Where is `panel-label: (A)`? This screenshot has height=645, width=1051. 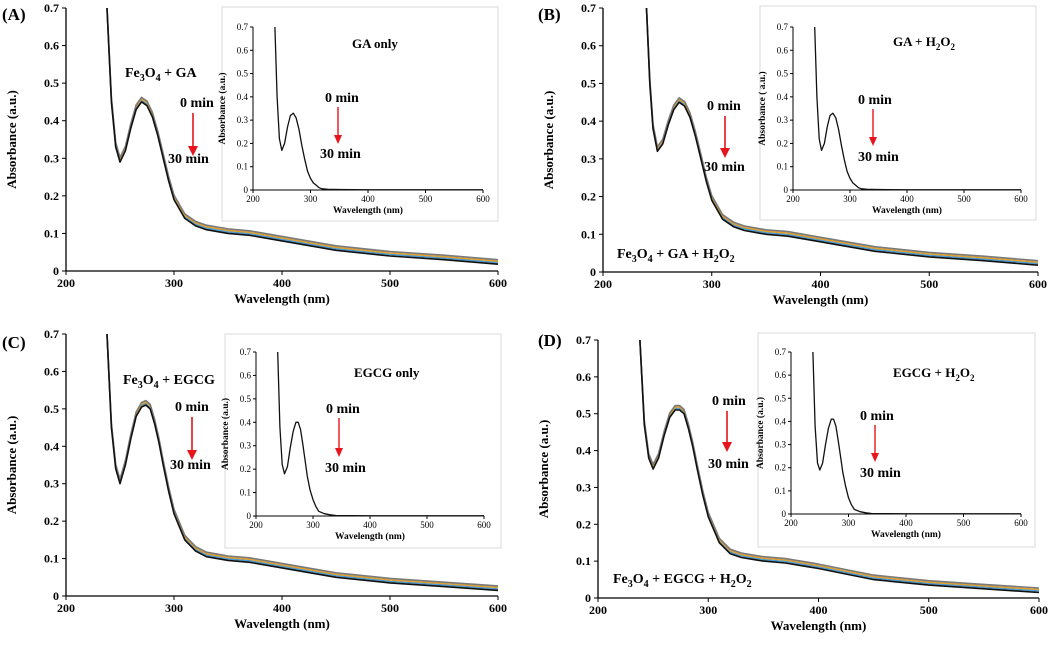
panel-label: (A) is located at coordinates (14, 14).